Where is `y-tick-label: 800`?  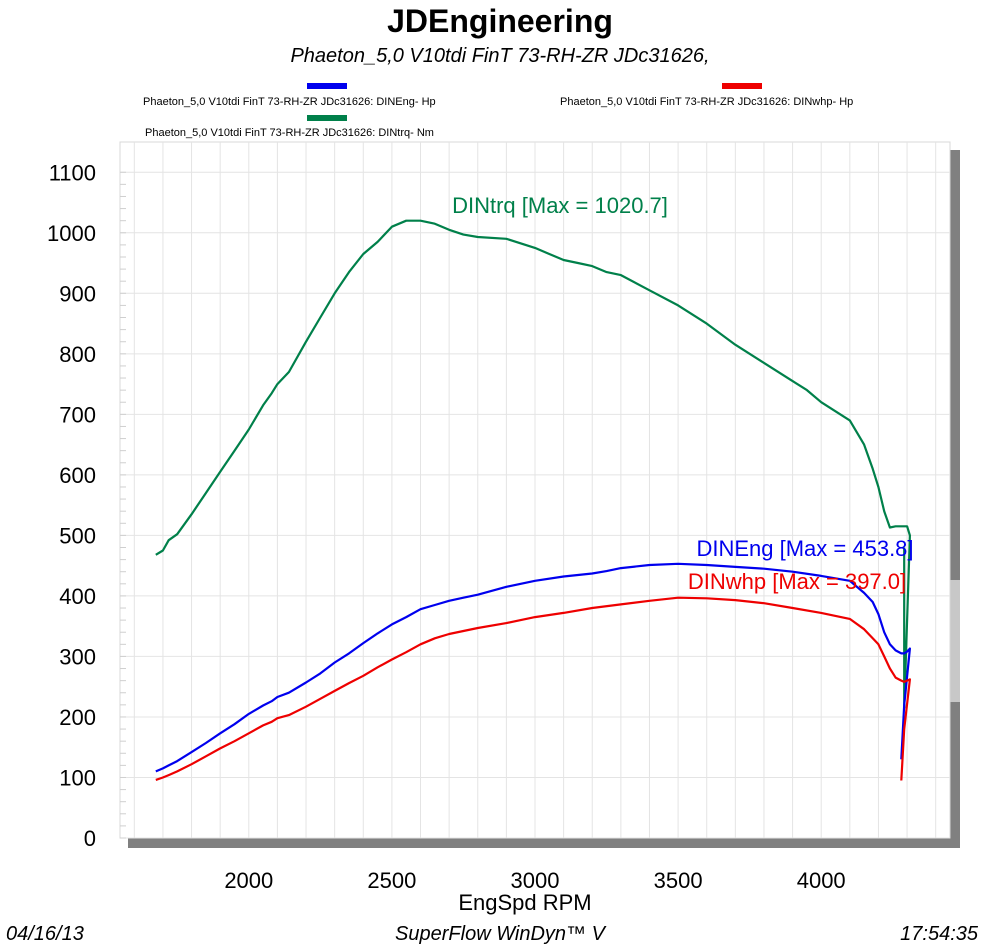 y-tick-label: 800 is located at coordinates (77, 354).